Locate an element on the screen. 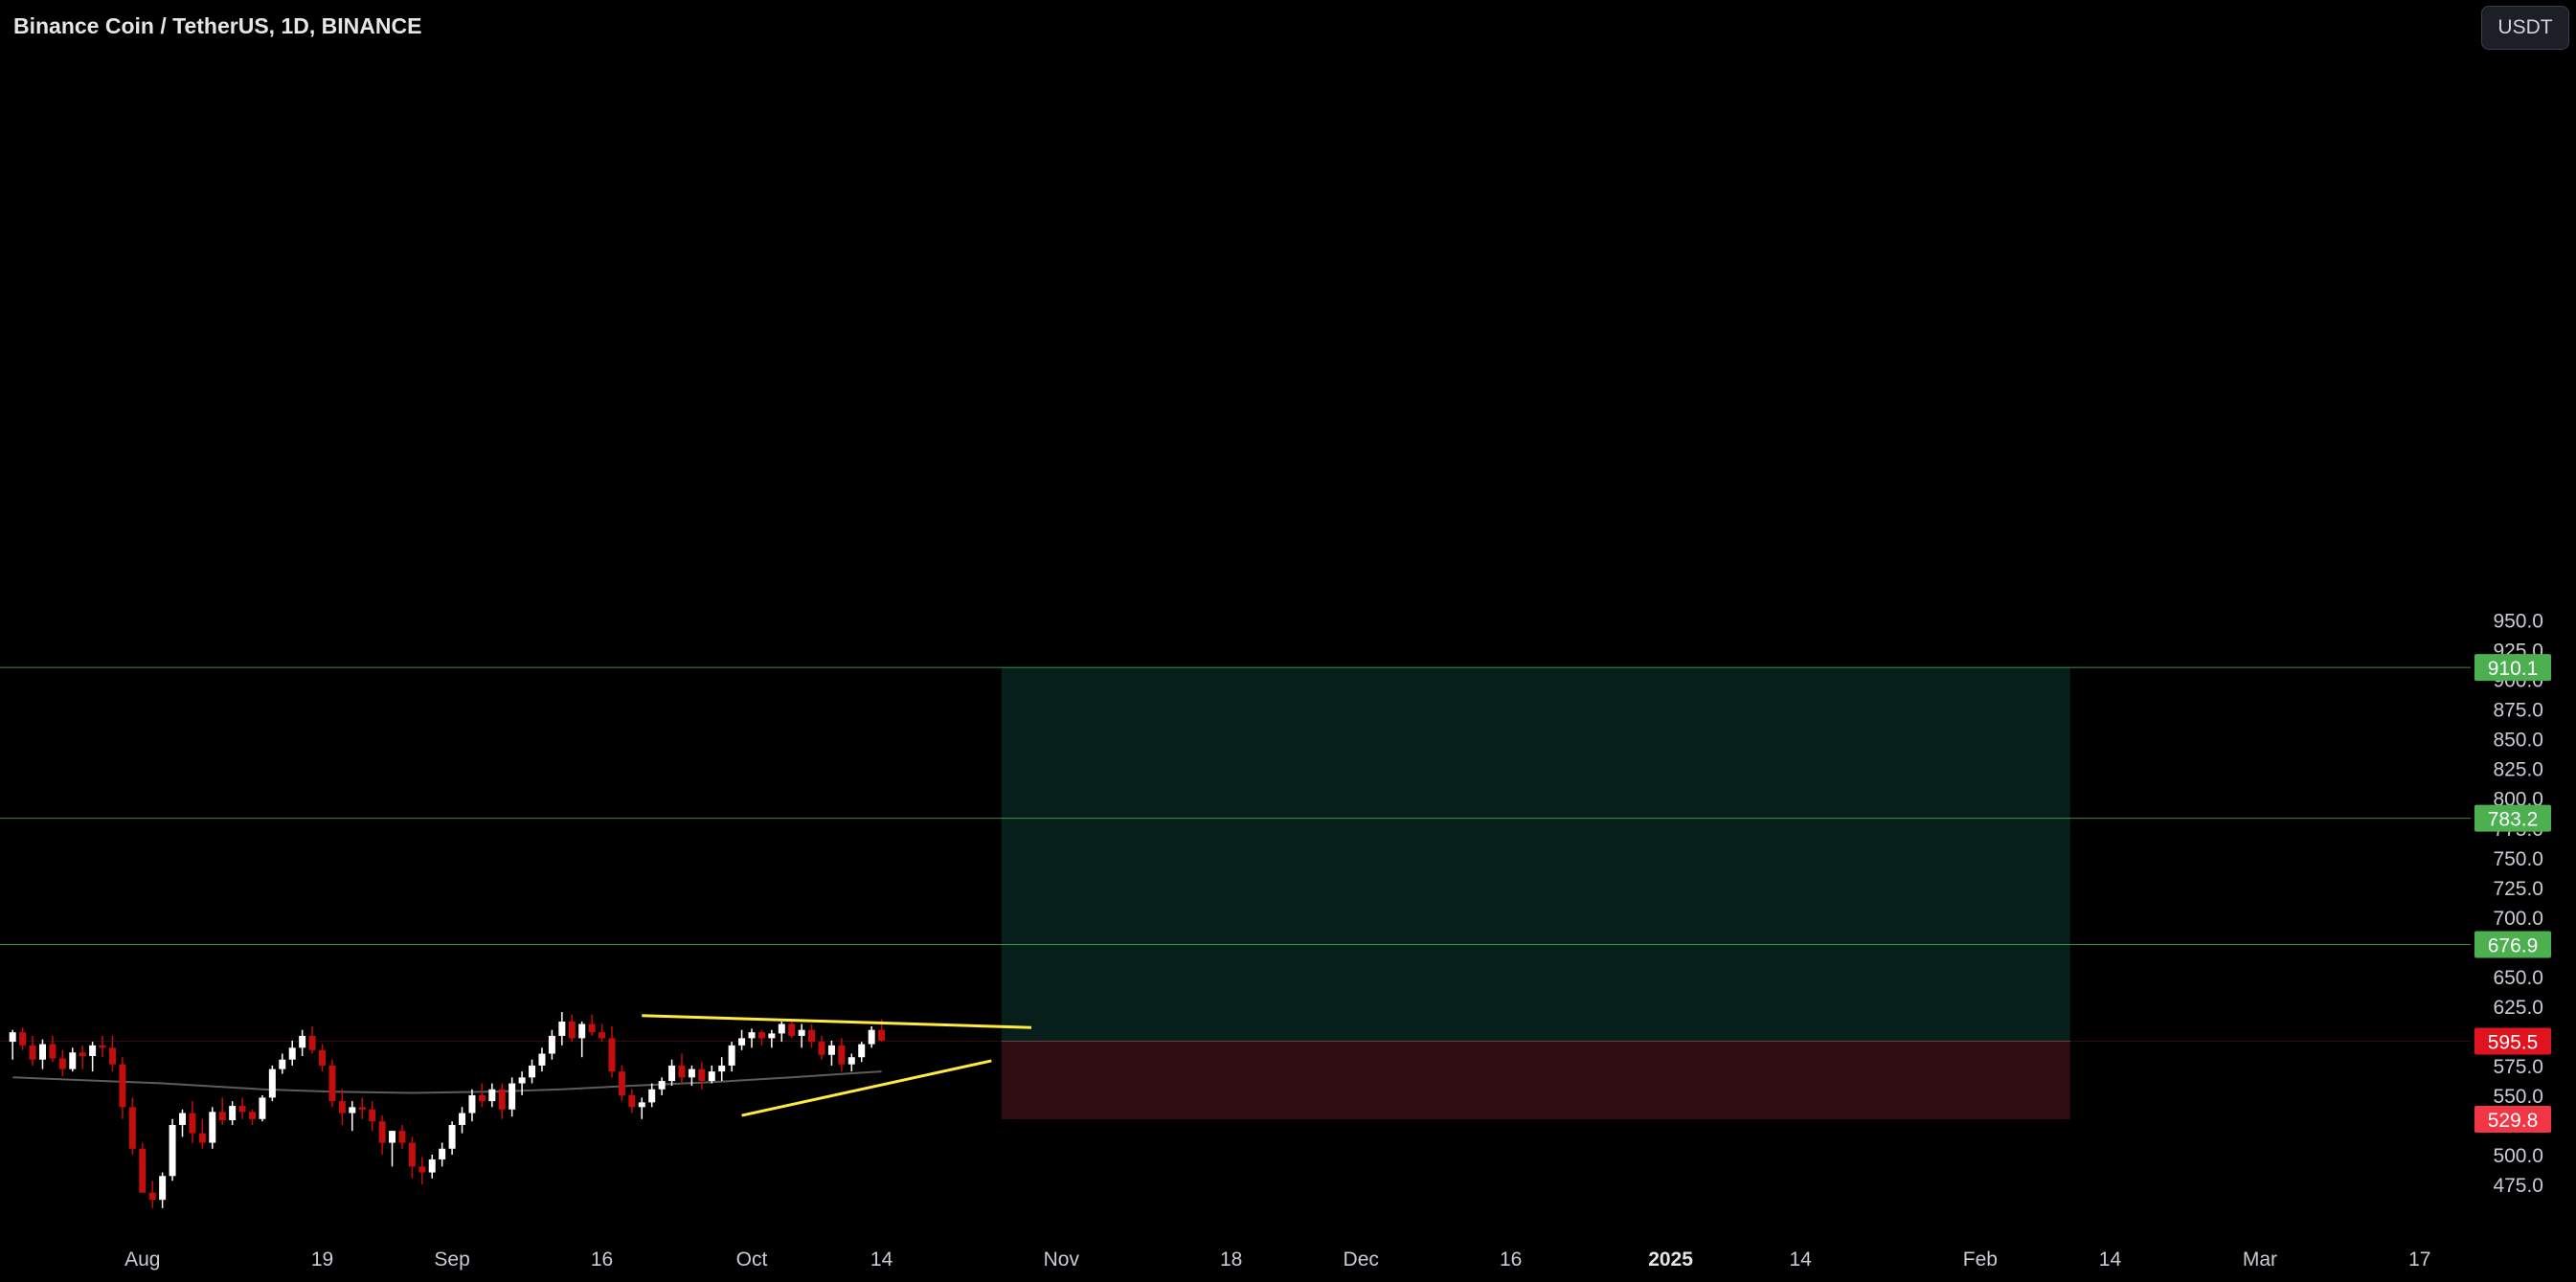  price-tag: 529.8 is located at coordinates (2512, 1120).